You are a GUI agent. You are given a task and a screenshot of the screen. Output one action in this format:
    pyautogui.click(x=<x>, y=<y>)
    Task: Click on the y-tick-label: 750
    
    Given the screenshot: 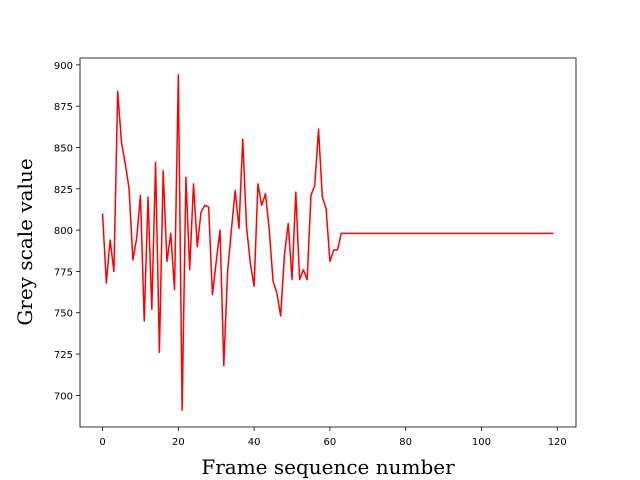 What is the action you would take?
    pyautogui.click(x=63, y=314)
    